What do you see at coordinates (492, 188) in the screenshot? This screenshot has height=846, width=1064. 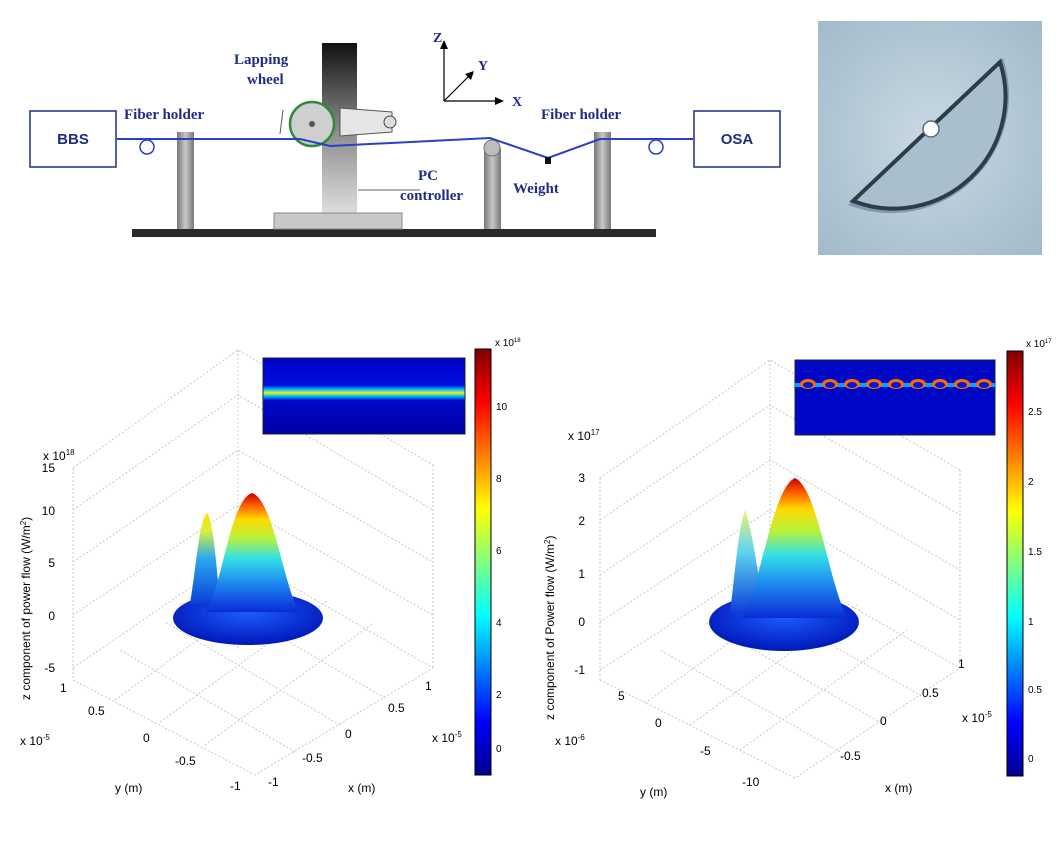 I see `center-post` at bounding box center [492, 188].